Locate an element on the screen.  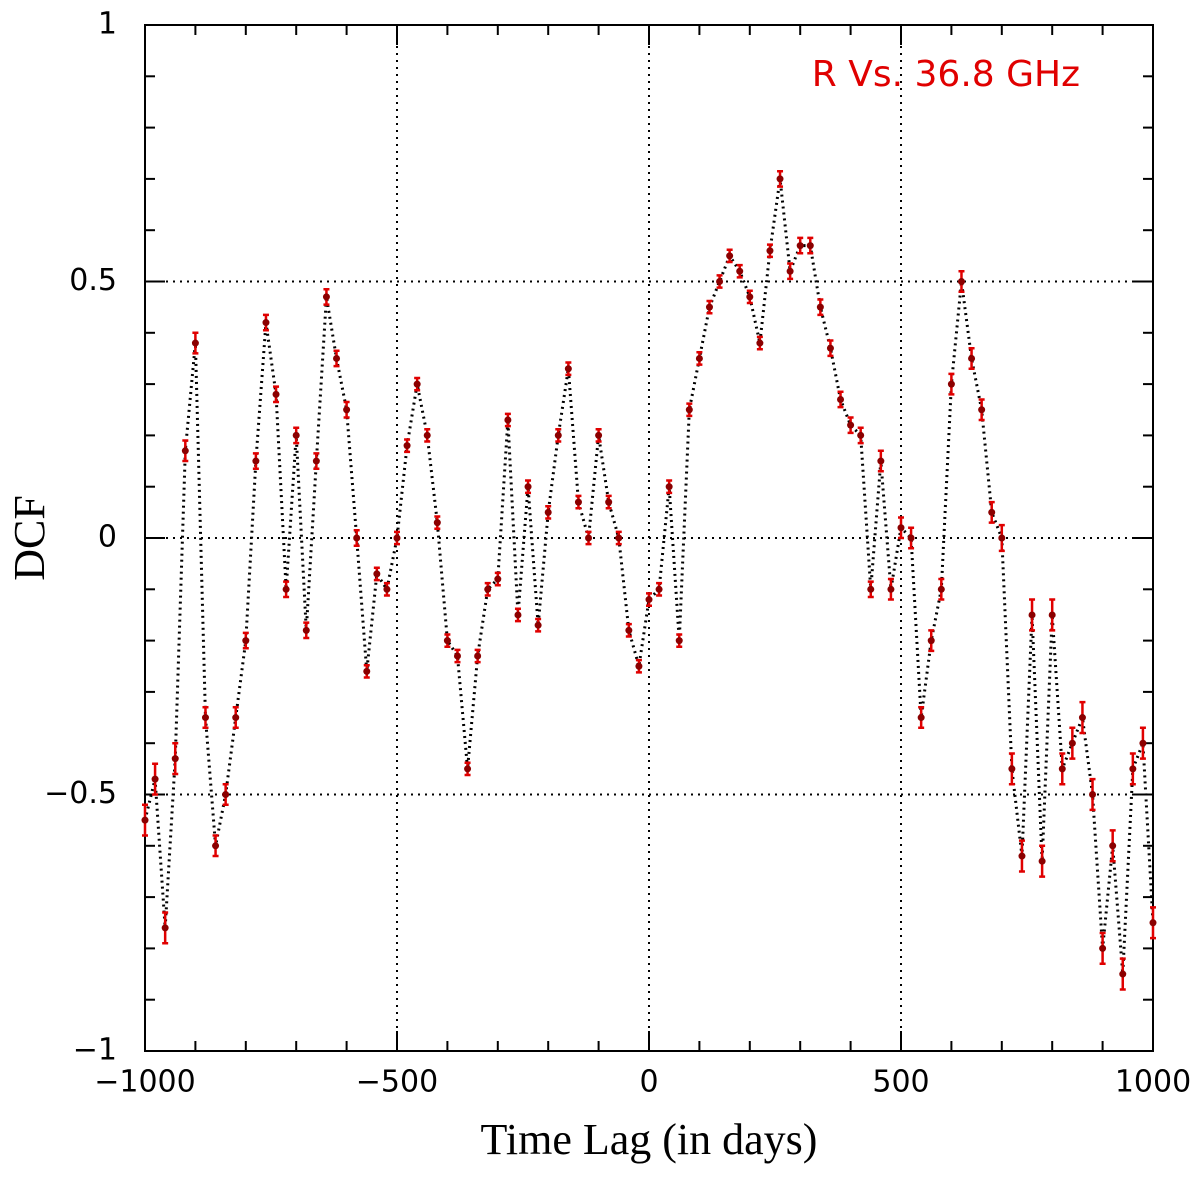
y-axis-label: DCF is located at coordinates (29, 538).